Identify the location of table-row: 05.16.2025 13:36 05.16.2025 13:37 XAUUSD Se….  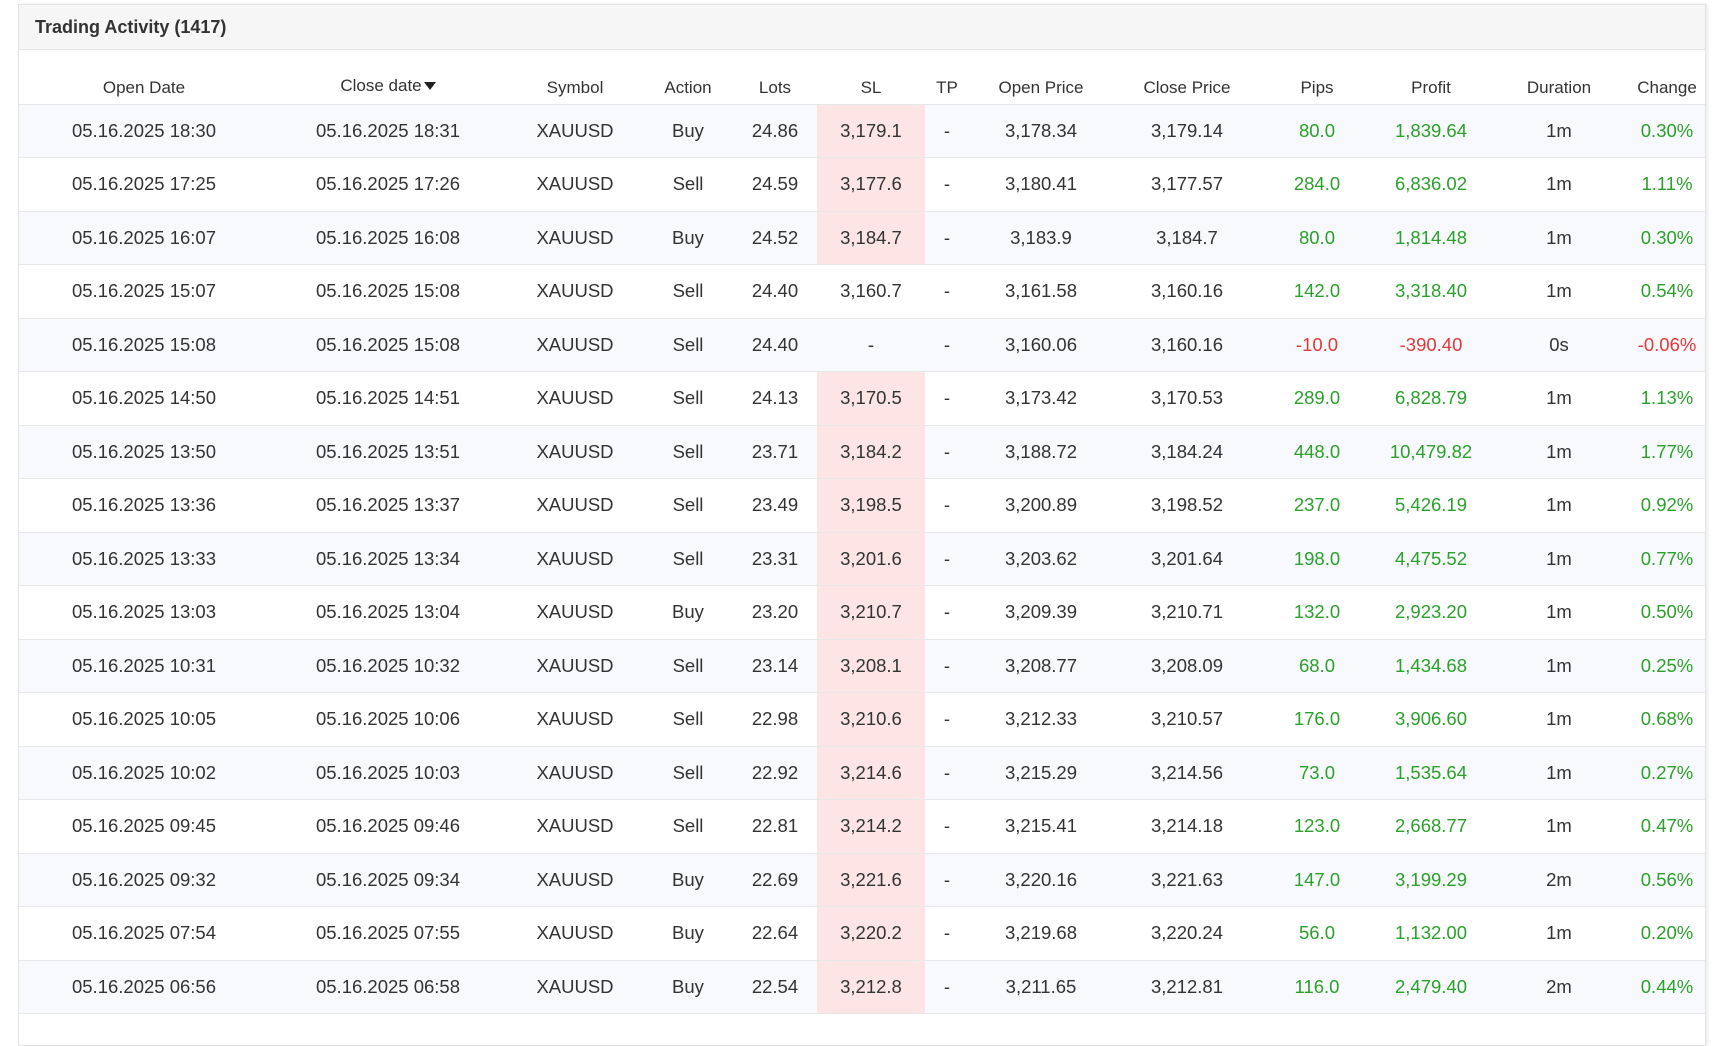
(862, 505).